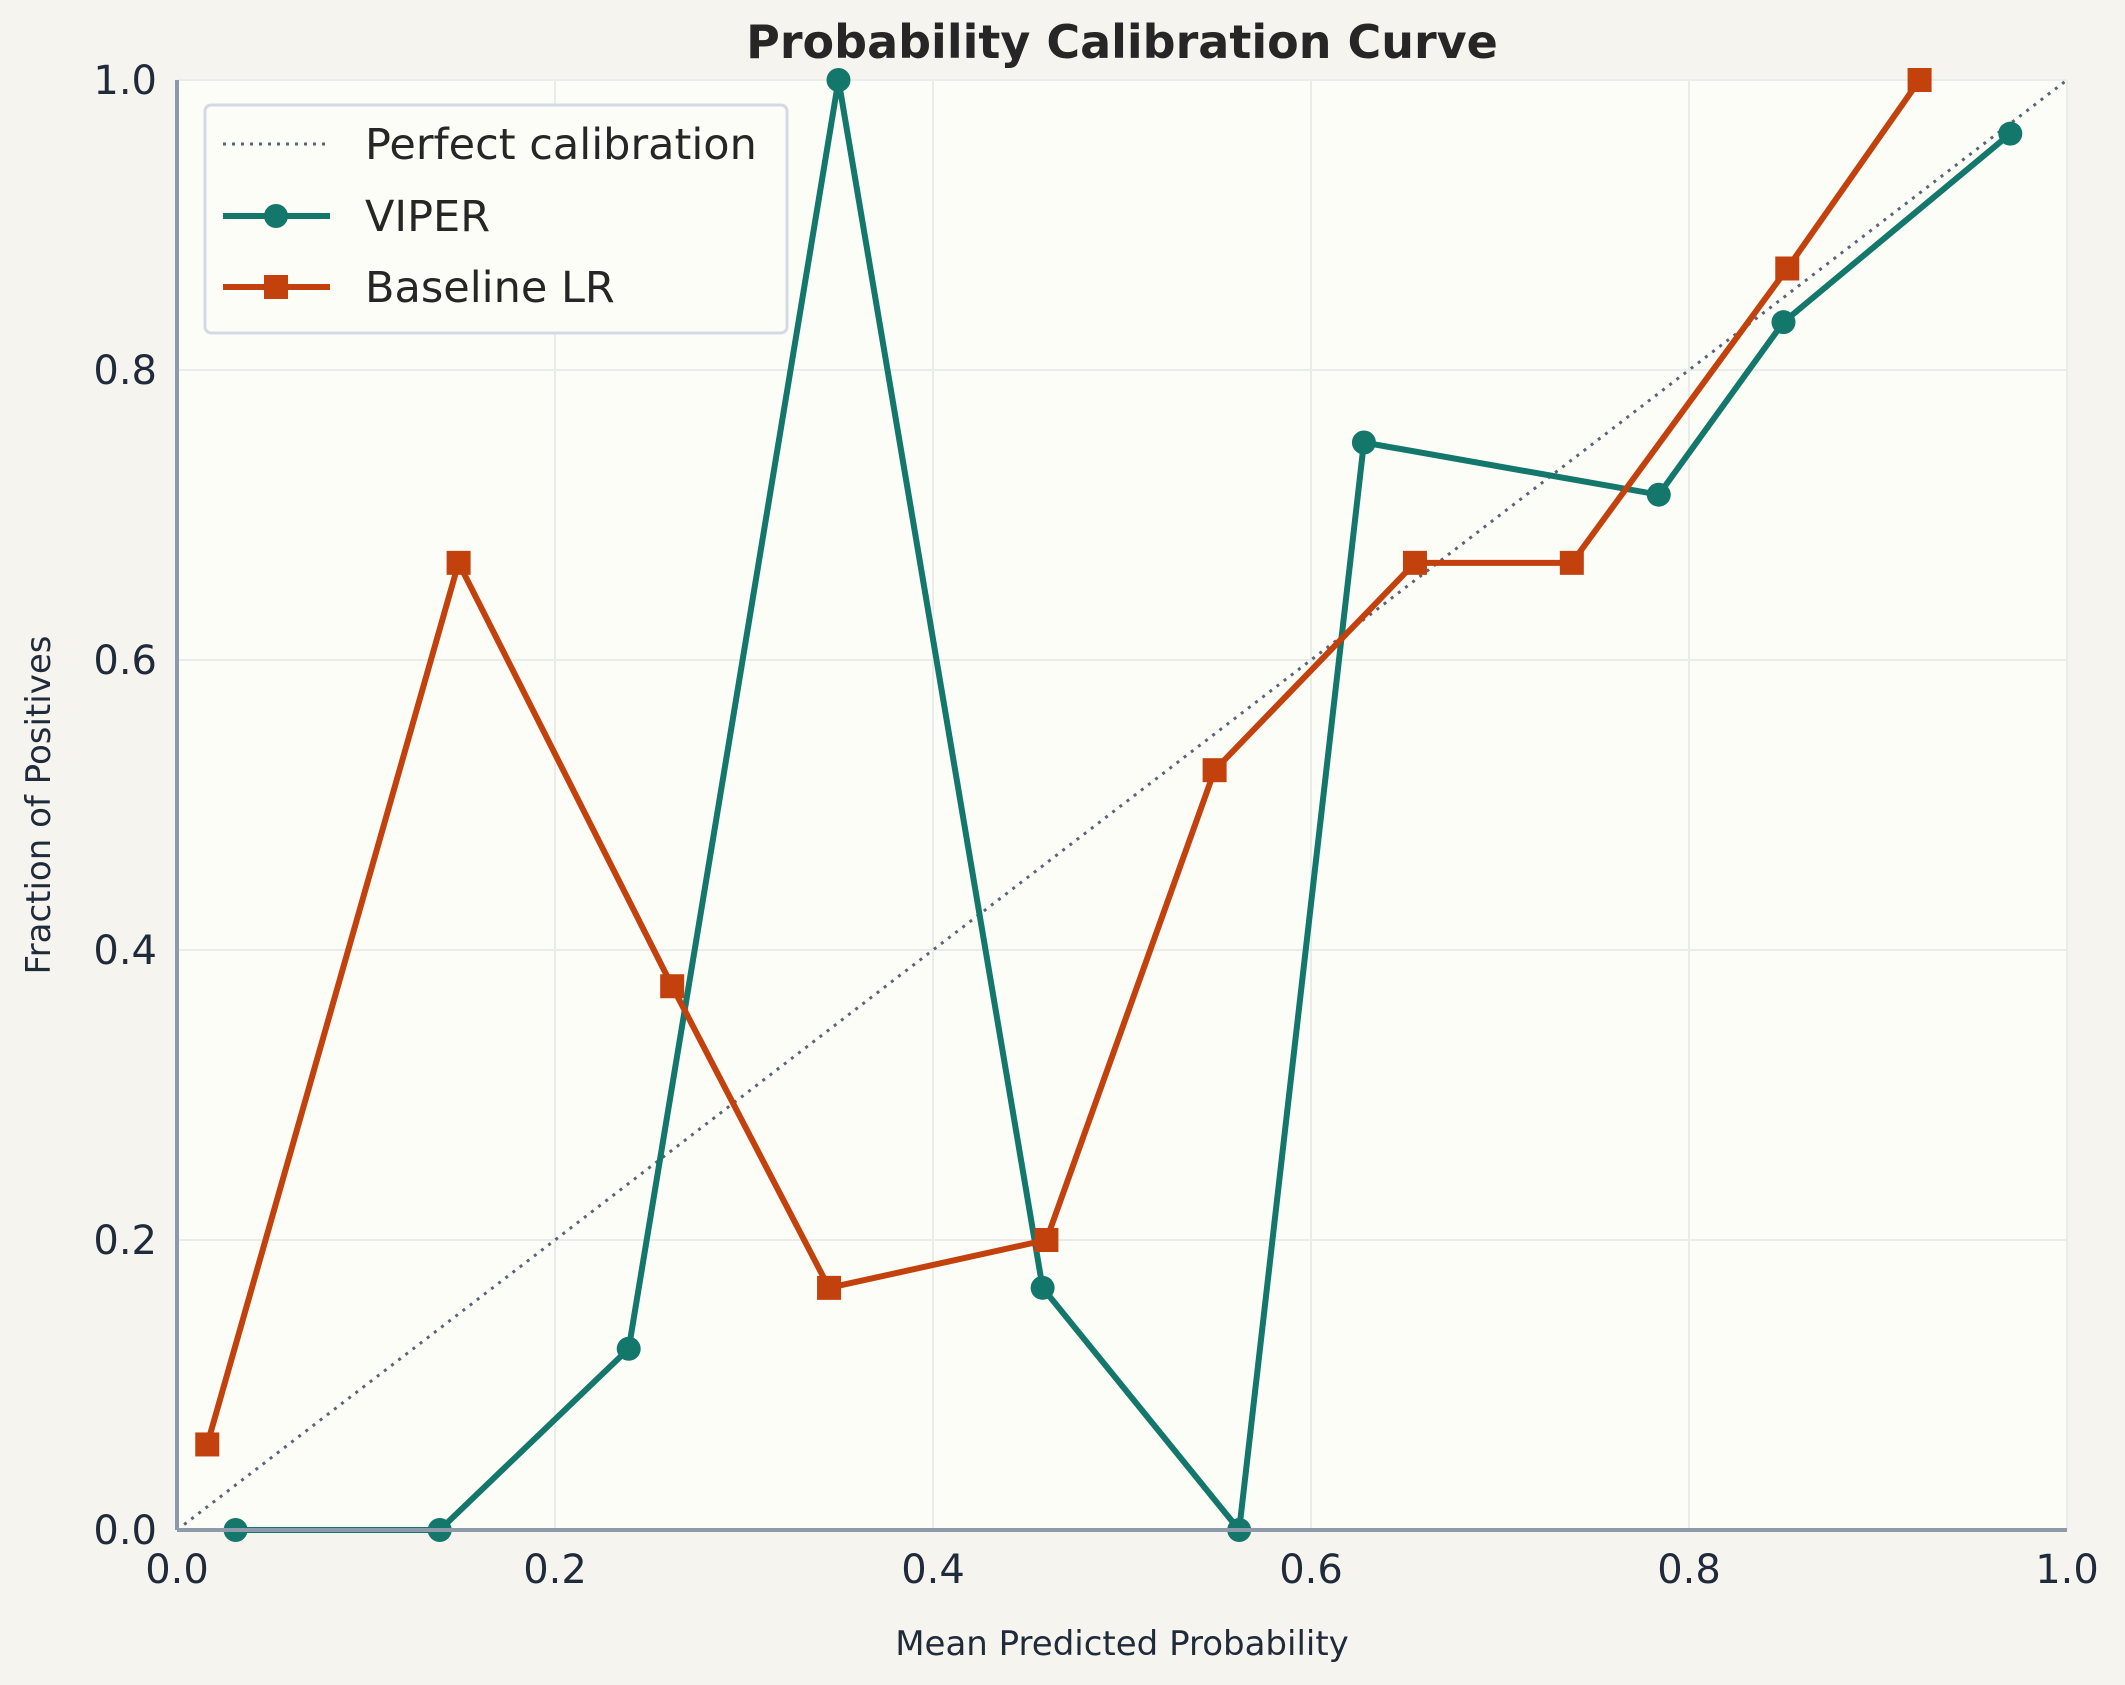 The image size is (2125, 1685). What do you see at coordinates (125, 81) in the screenshot?
I see `y-tick-label: 1.0` at bounding box center [125, 81].